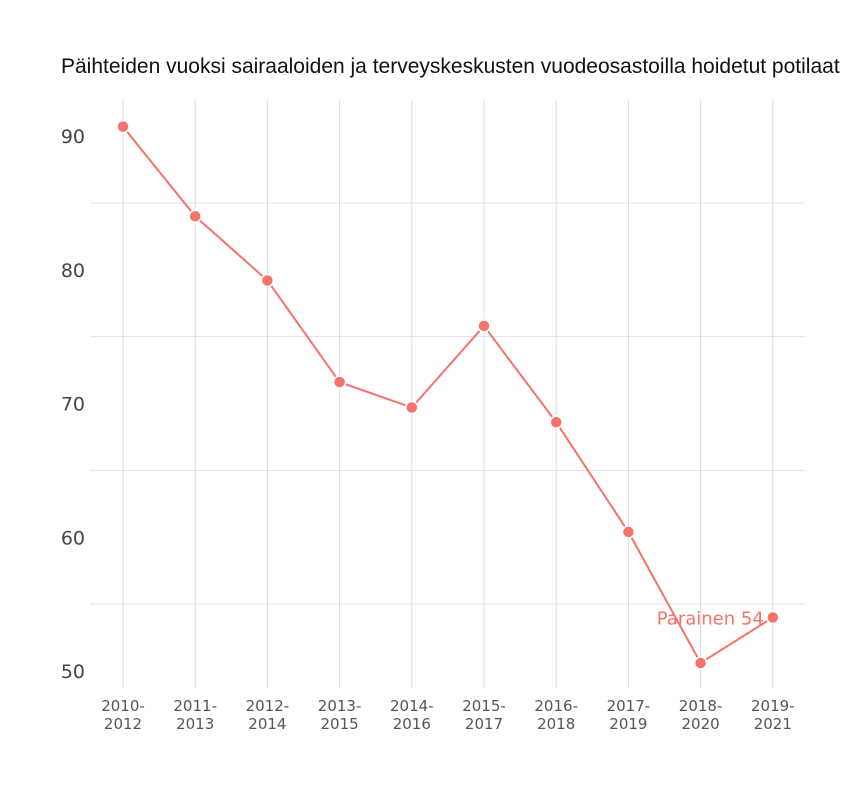  What do you see at coordinates (123, 715) in the screenshot?
I see `x-tick-label: 2010-2012` at bounding box center [123, 715].